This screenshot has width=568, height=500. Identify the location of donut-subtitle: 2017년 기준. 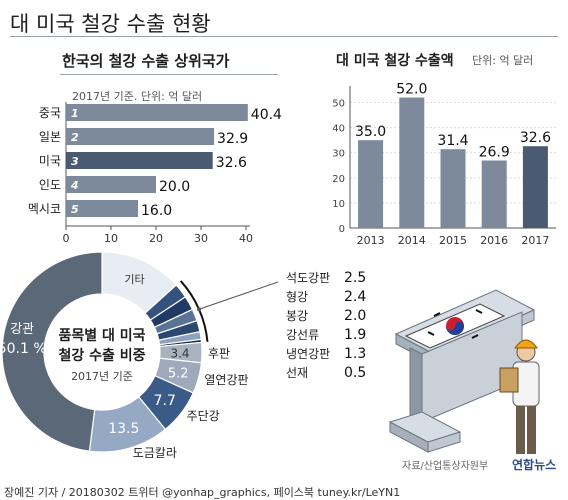
(102, 376).